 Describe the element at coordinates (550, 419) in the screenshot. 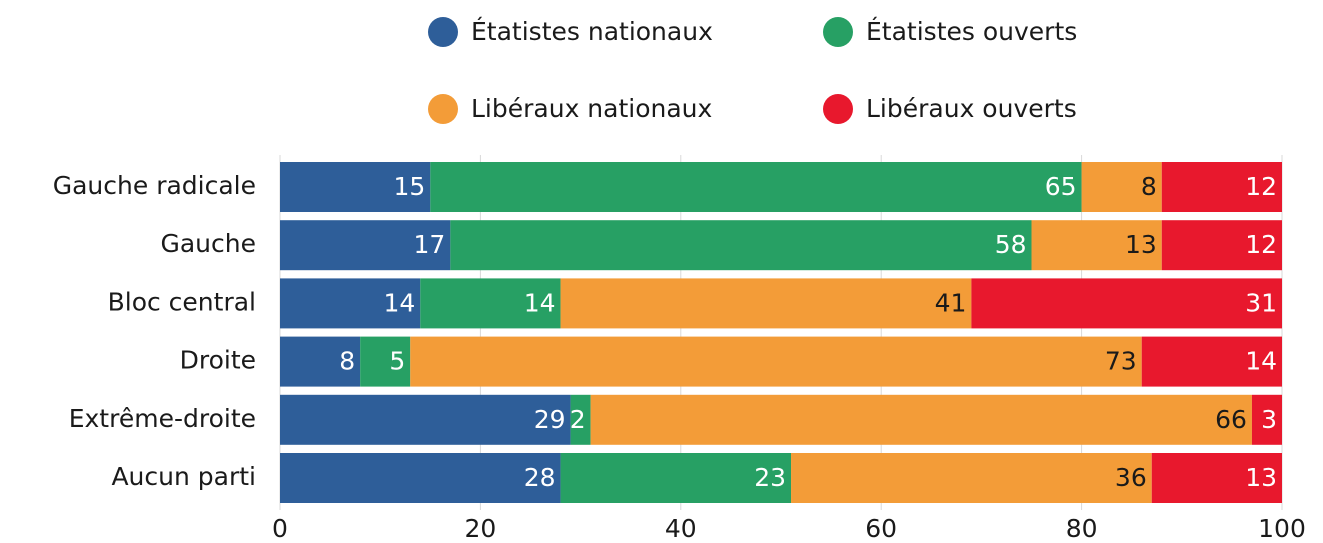

I see `data-label: 29` at that location.